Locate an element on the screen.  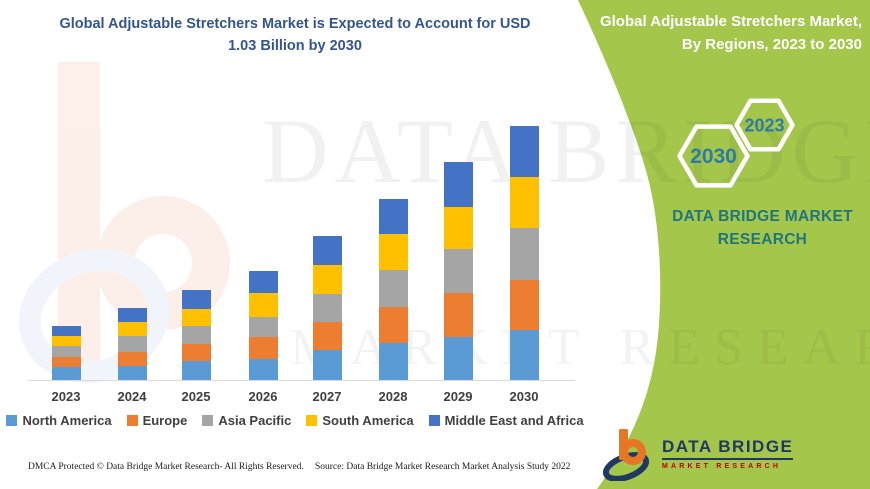
legend-swatch-europe is located at coordinates (132, 420).